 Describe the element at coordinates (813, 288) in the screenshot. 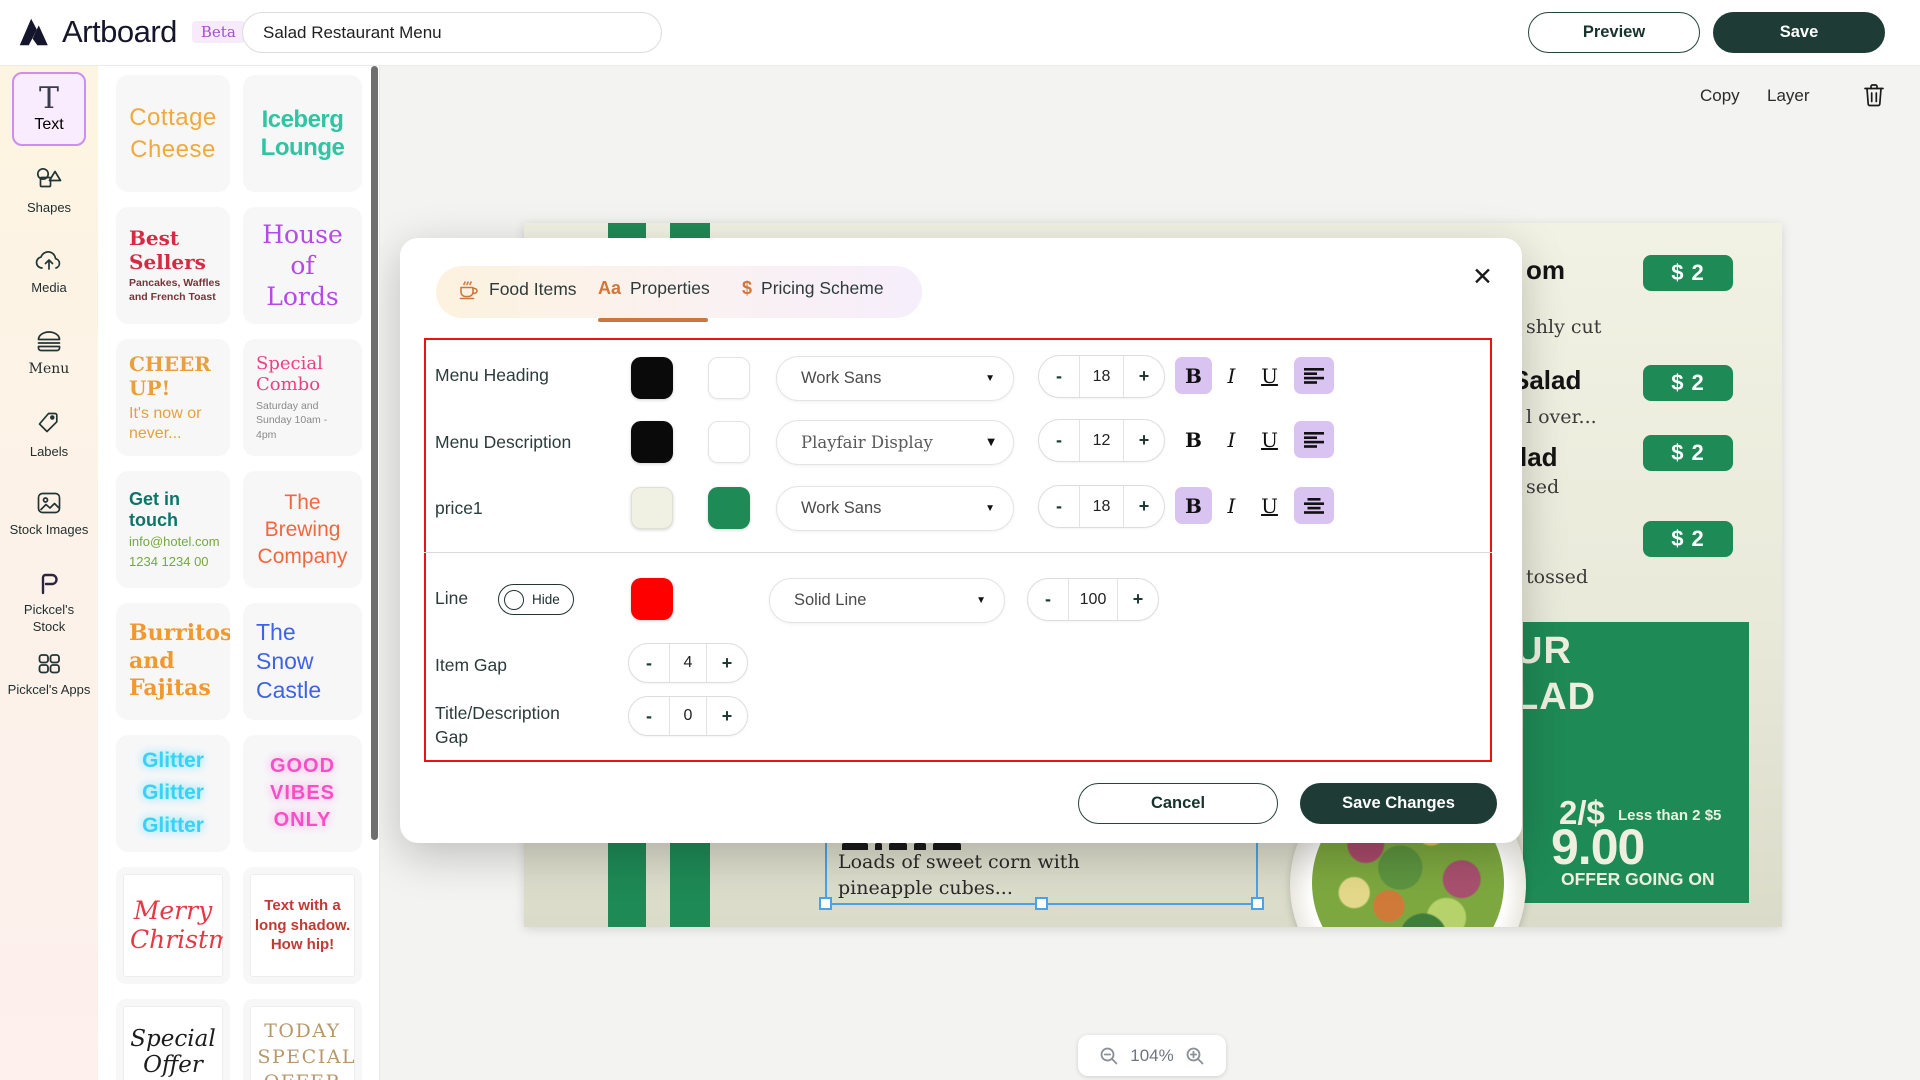

I see `tab-pricing-scheme: $ Pricing Scheme` at that location.